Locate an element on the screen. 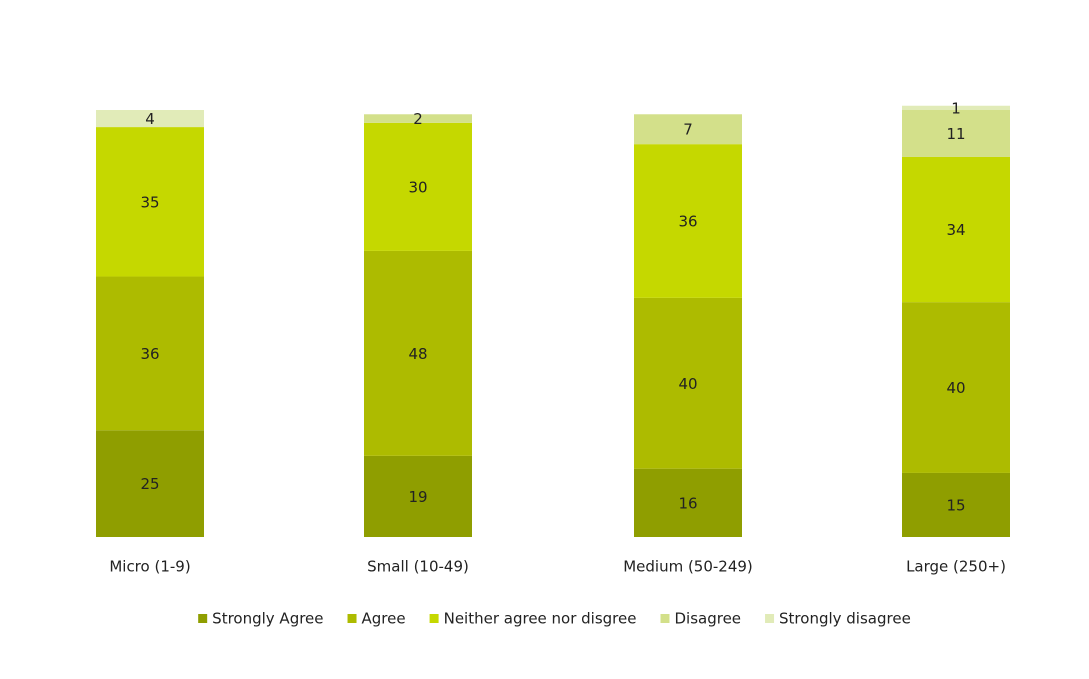 The width and height of the screenshot is (1089, 679). data-label: 30 is located at coordinates (417, 187).